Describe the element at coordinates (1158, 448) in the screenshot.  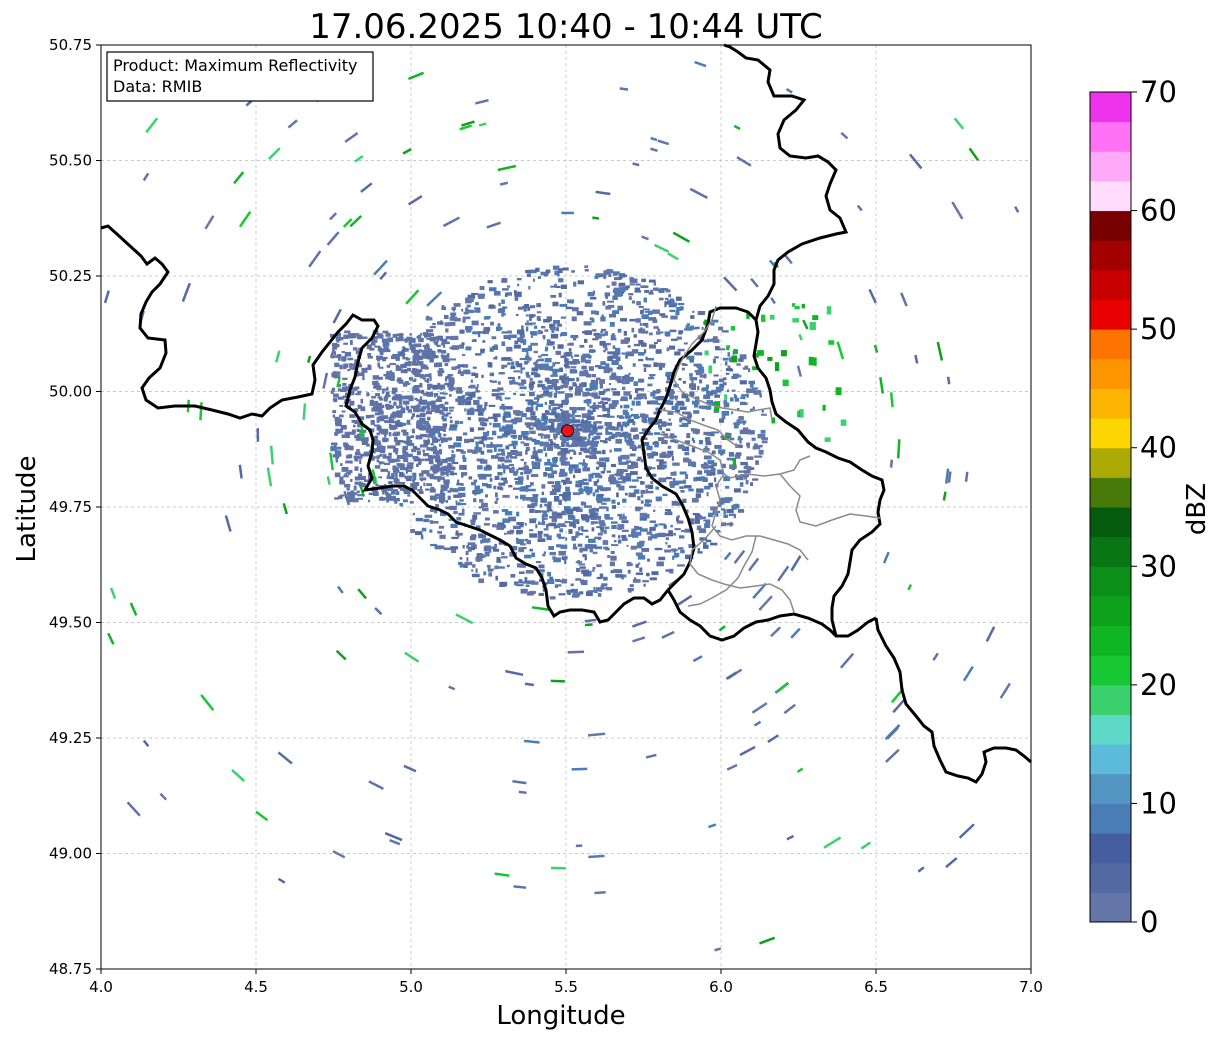
I see `colorbar-tick-label: 40` at that location.